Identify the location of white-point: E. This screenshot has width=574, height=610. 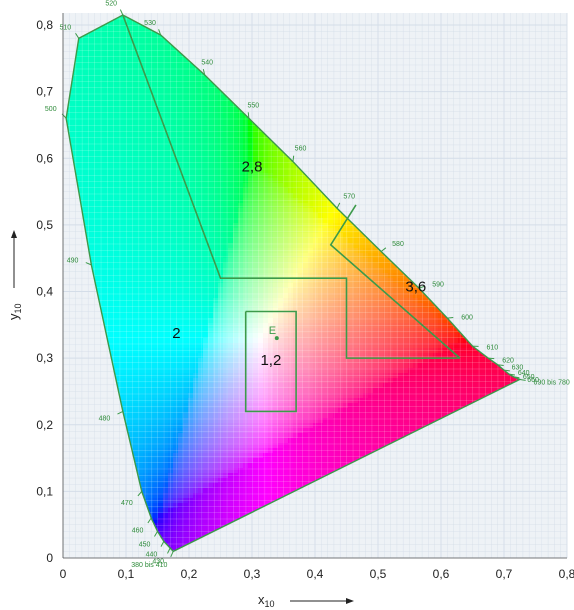
(274, 333).